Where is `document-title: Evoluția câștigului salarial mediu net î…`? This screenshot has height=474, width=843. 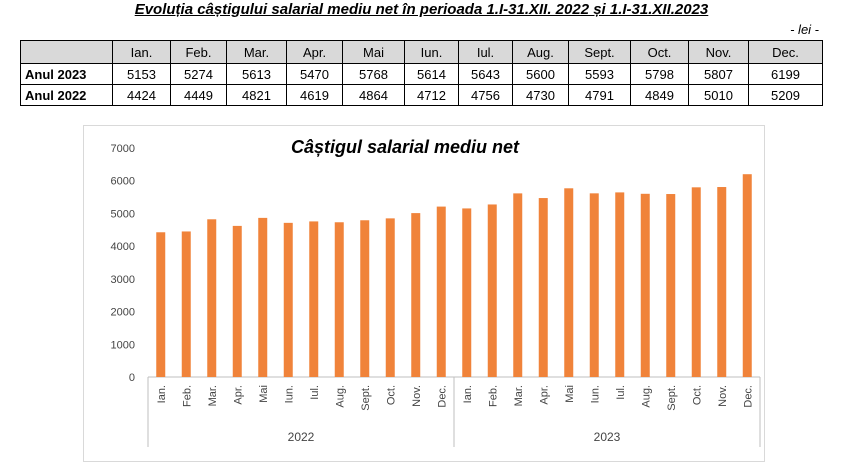
document-title: Evoluția câștigului salarial mediu net î… is located at coordinates (421, 9).